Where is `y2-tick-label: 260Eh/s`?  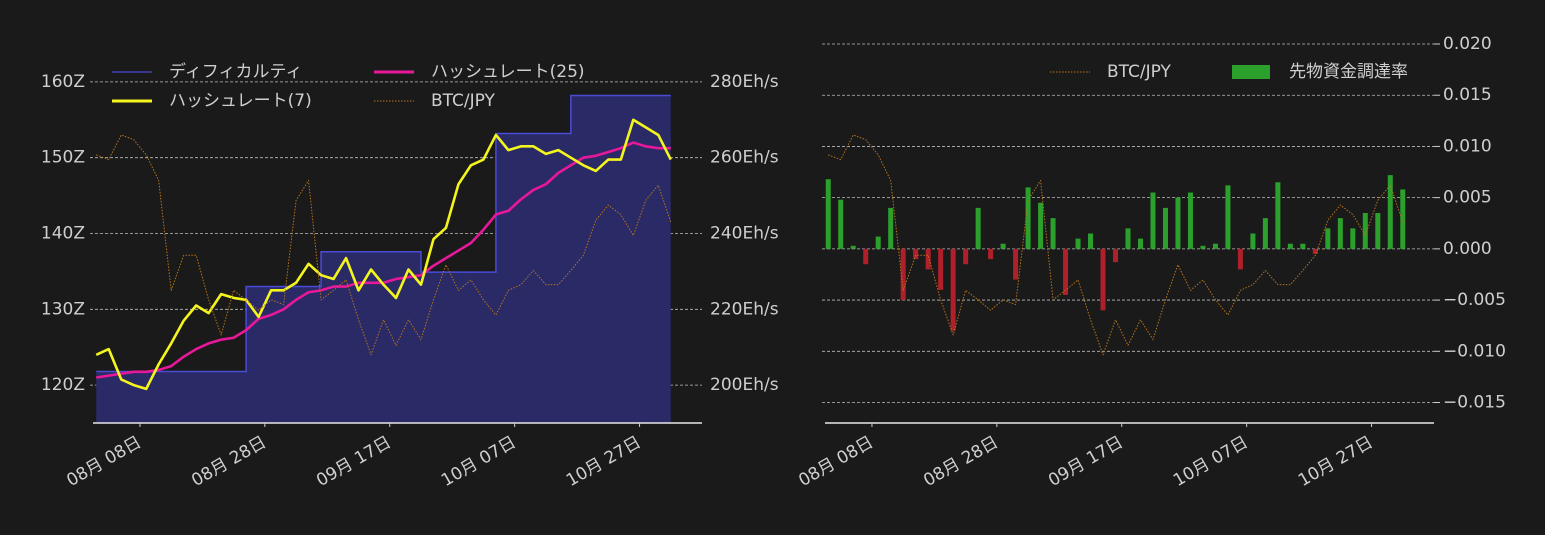
y2-tick-label: 260Eh/s is located at coordinates (744, 158).